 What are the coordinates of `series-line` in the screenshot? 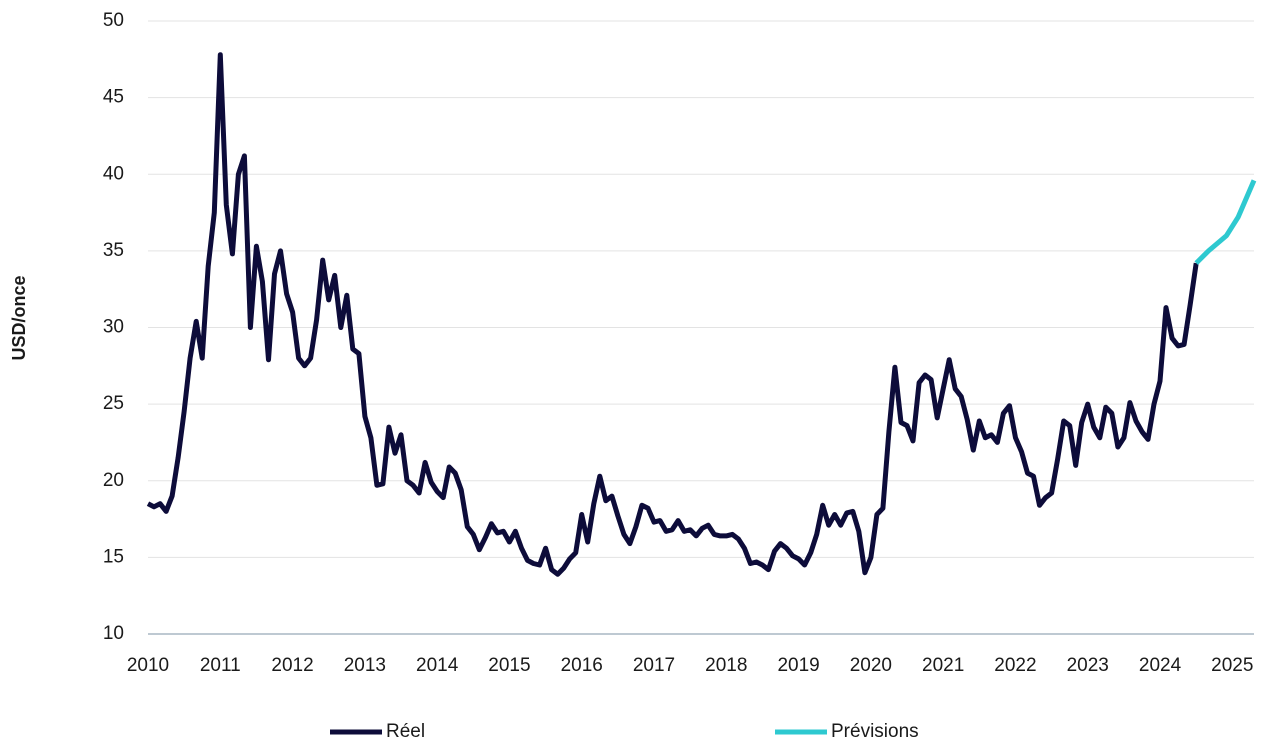 It's located at (1225, 222).